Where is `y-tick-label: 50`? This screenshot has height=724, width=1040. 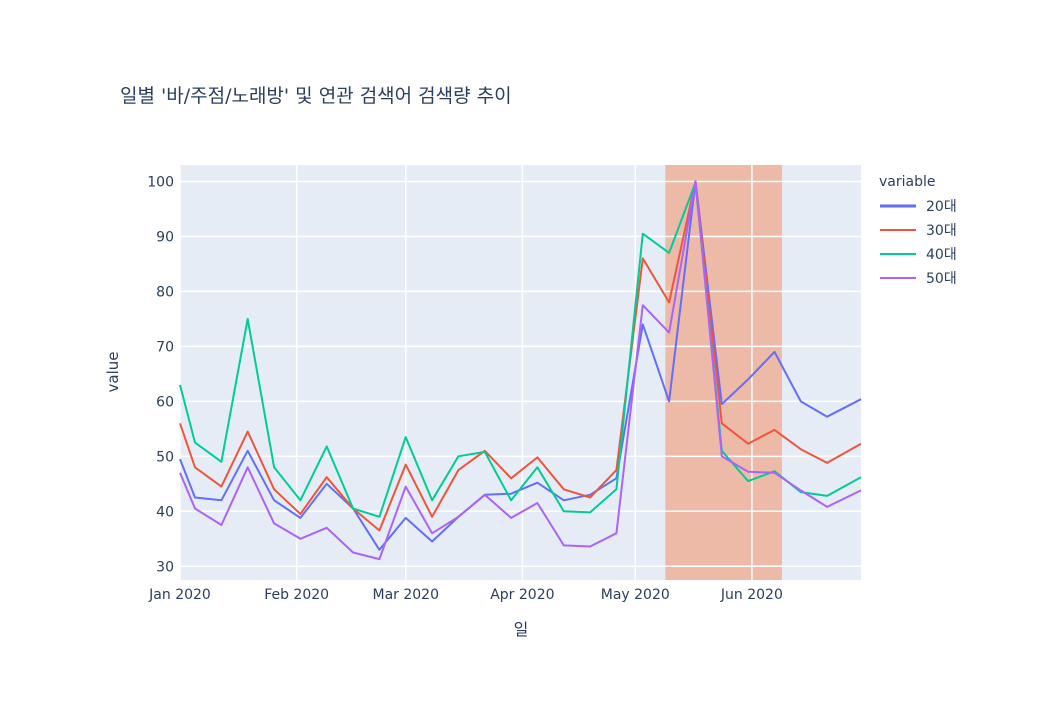
y-tick-label: 50 is located at coordinates (165, 457).